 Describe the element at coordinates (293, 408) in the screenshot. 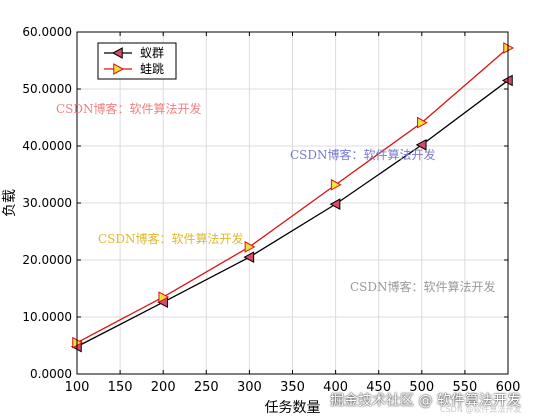

I see `x-axis-label: 任务数量` at that location.